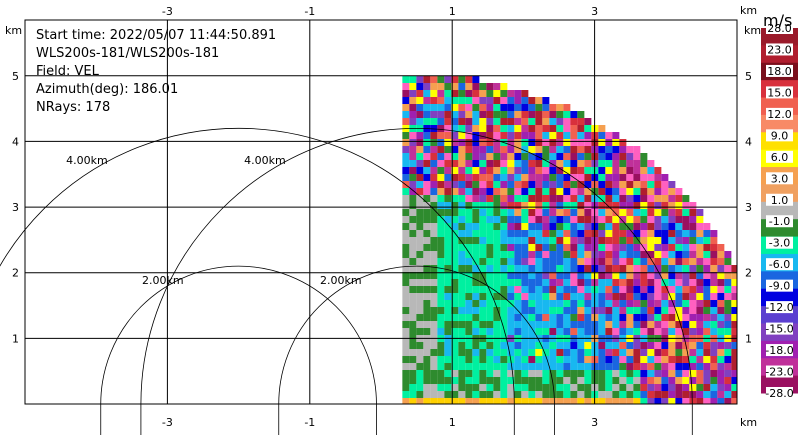 Image resolution: width=800 pixels, height=435 pixels. Describe the element at coordinates (748, 141) in the screenshot. I see `y-tick-right-3: 4` at that location.